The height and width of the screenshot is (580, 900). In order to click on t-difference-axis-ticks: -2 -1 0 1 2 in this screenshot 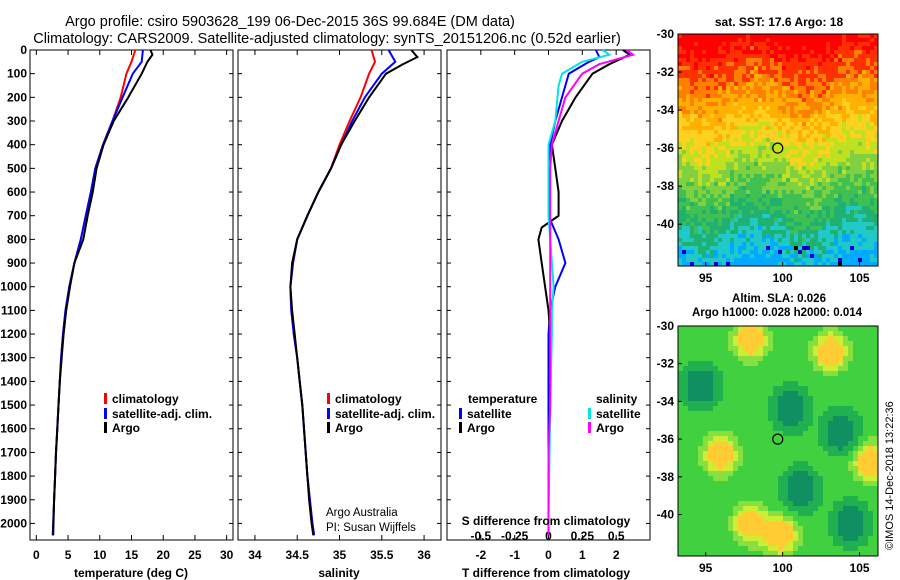, I will do `click(547, 306)`.